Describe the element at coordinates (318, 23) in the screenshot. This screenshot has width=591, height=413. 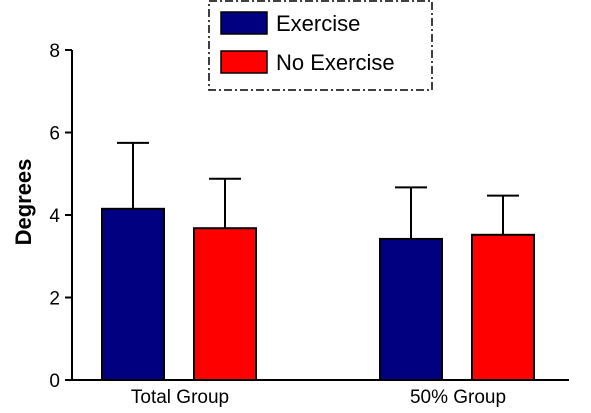
I see `legend-label-exercise: Exercise` at that location.